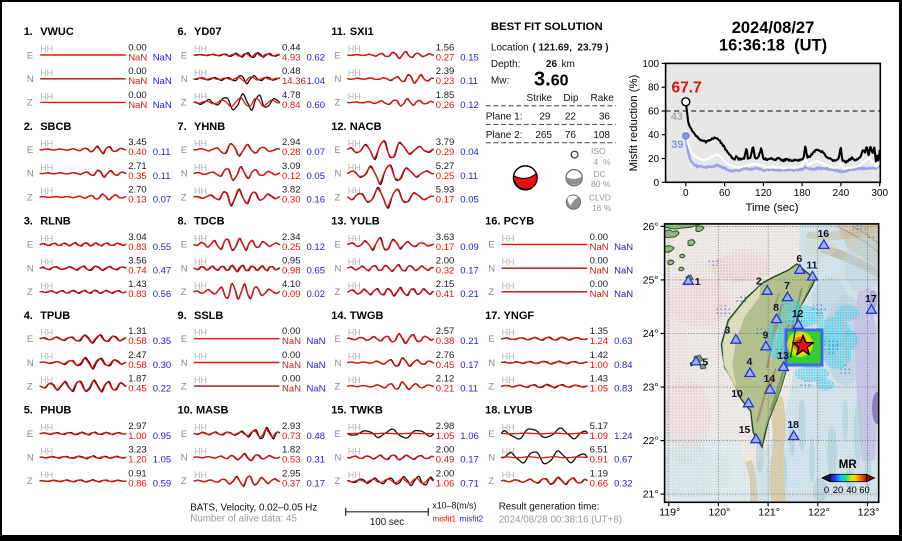  I want to click on svg-text: Plane 1:, so click(504, 116).